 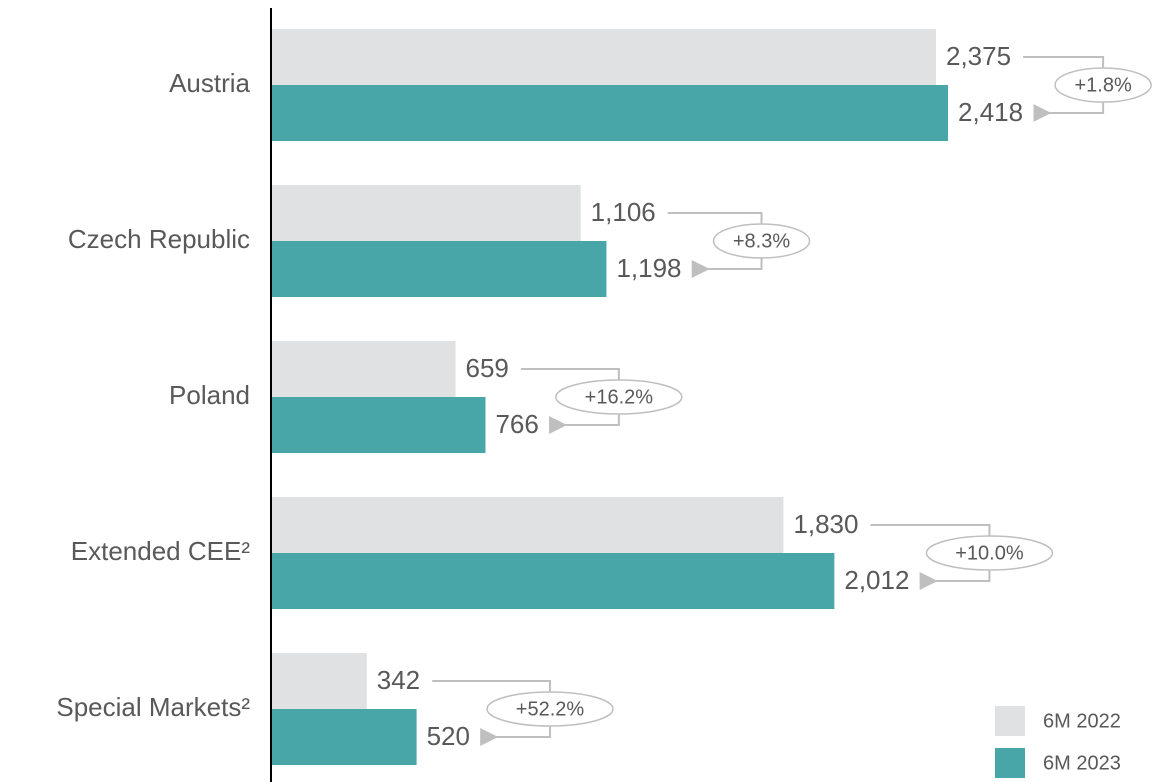 I want to click on annotation: +1.8%, so click(x=1102, y=85).